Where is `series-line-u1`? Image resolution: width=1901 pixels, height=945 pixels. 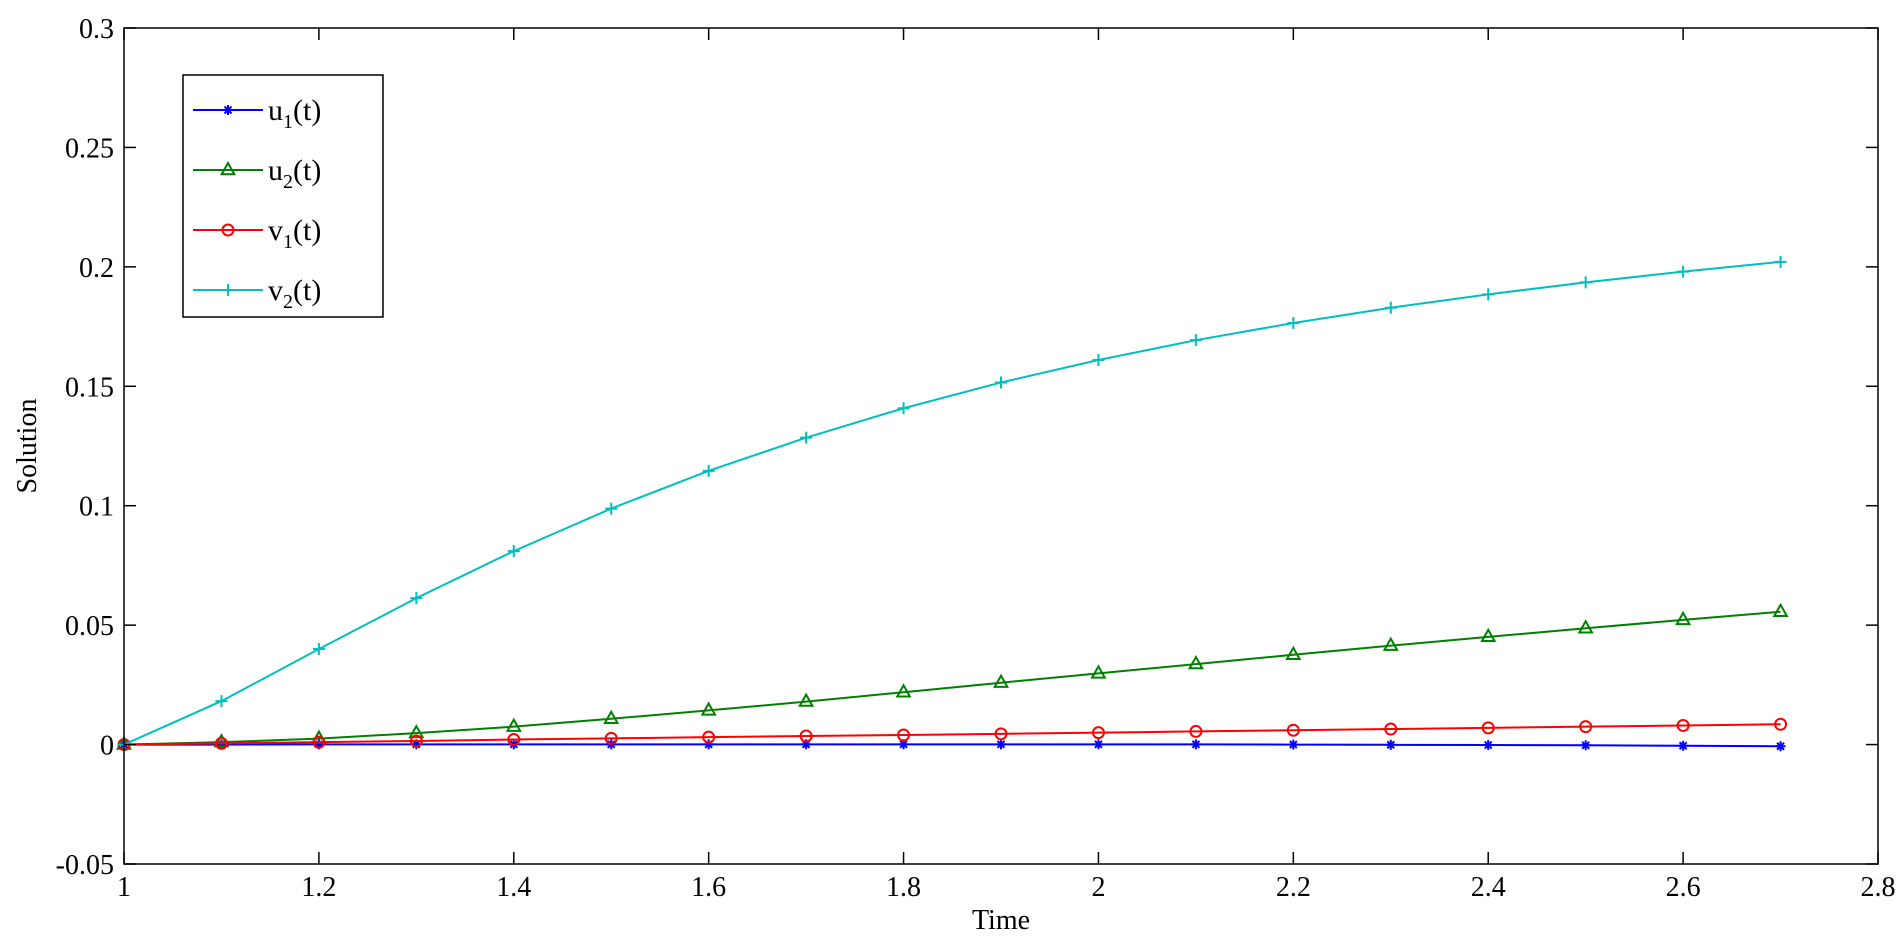
series-line-u1 is located at coordinates (952, 745).